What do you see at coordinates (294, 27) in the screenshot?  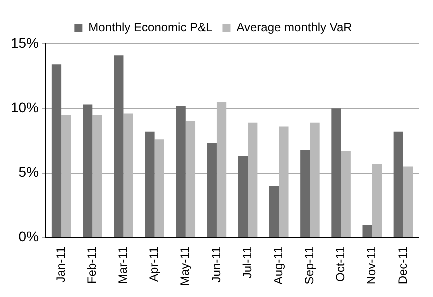 I see `legend-label: Average monthly VaR` at bounding box center [294, 27].